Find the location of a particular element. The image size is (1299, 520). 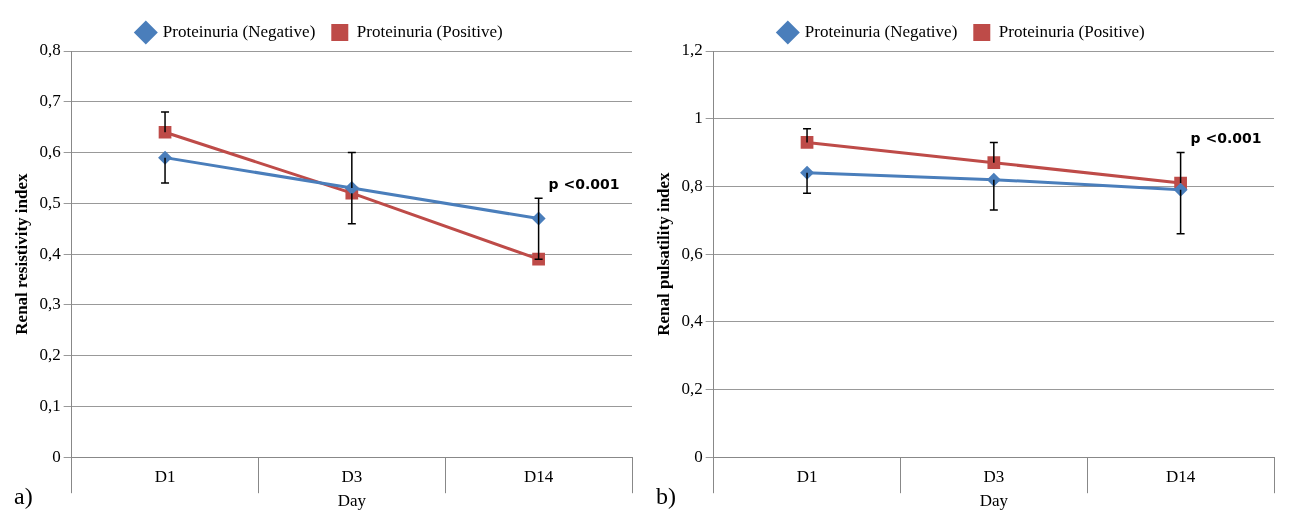

y-tick-label: 0,1 is located at coordinates (50, 405).